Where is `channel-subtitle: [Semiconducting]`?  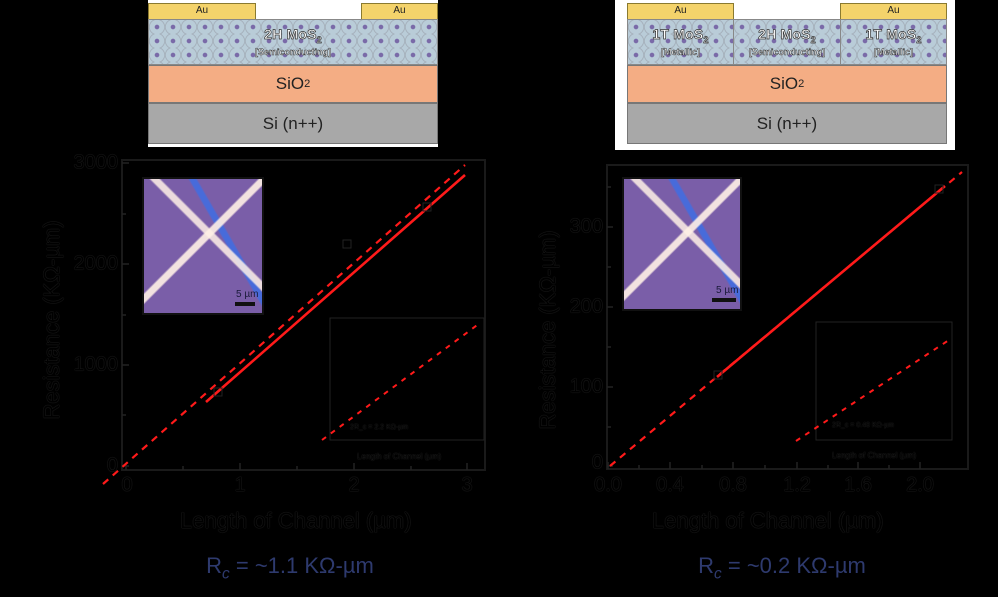
channel-subtitle: [Semiconducting] is located at coordinates (293, 52).